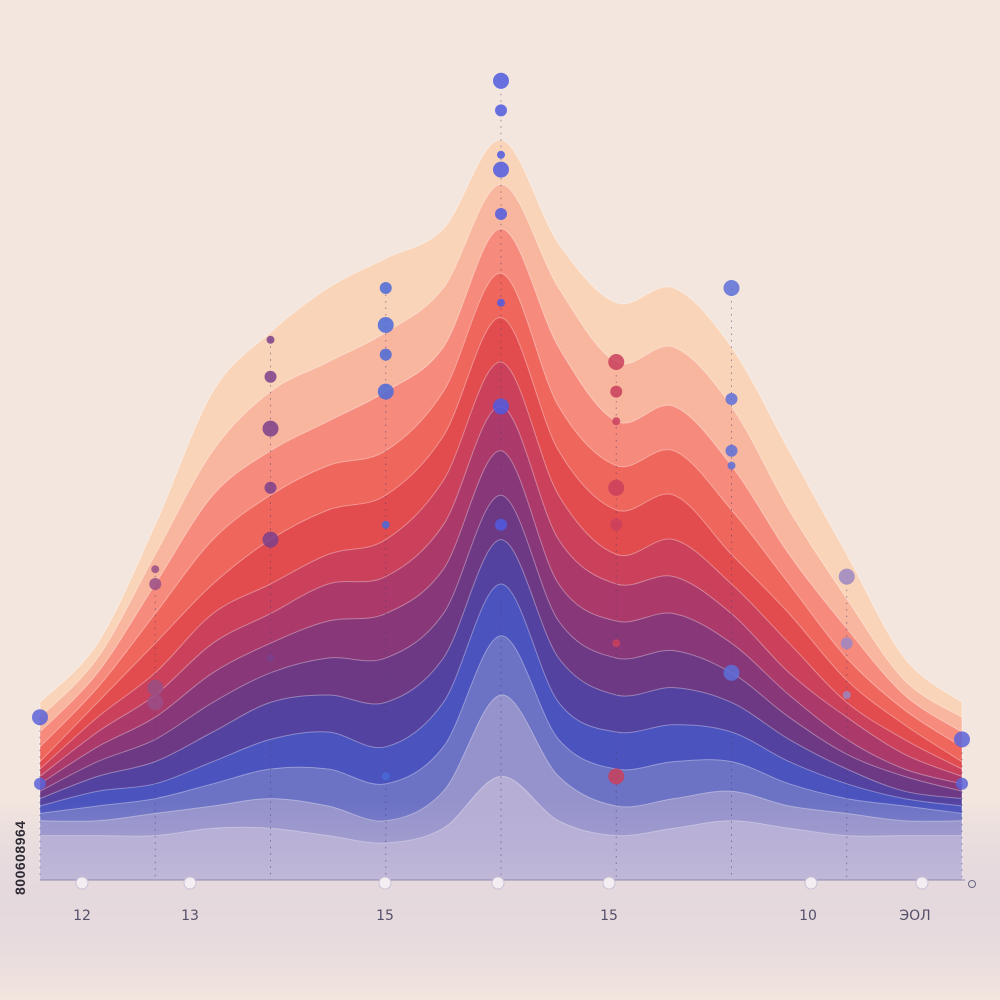 This screenshot has width=1000, height=1000. What do you see at coordinates (972, 884) in the screenshot?
I see `axis-end-marker` at bounding box center [972, 884].